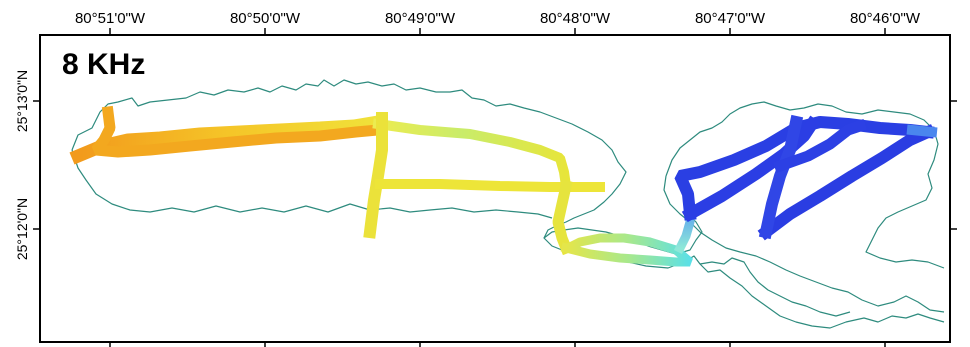 The image size is (970, 347). I want to click on track-east-cross, so click(819, 146).